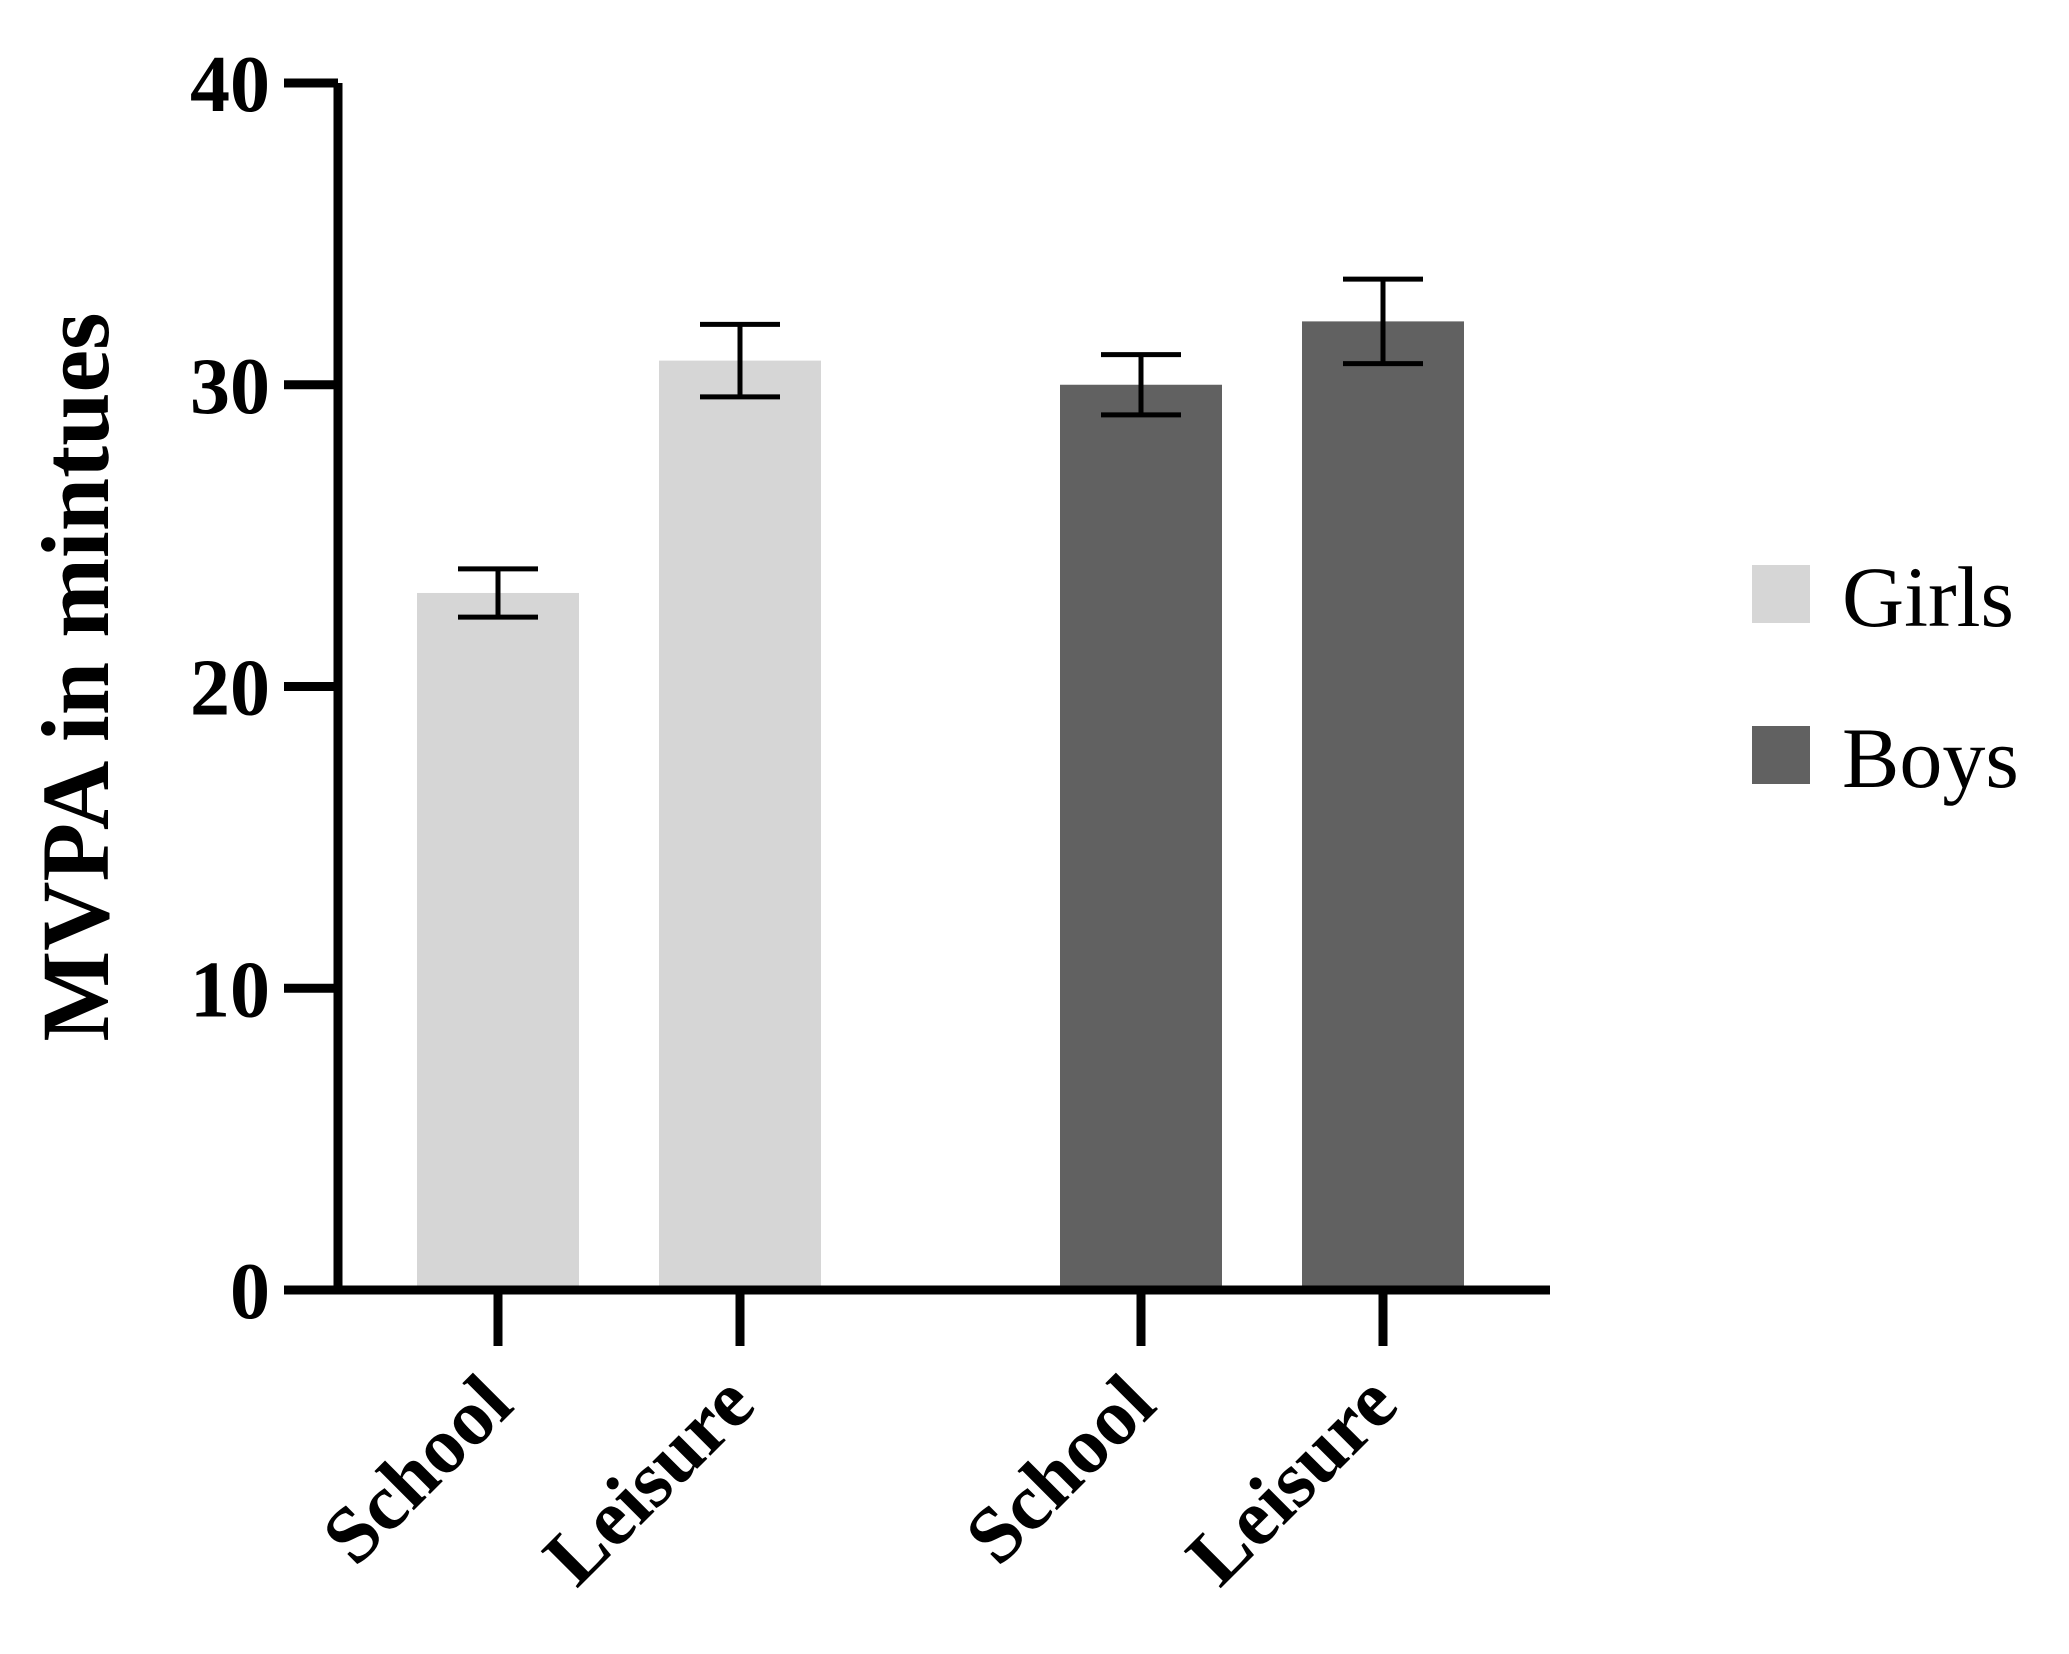 The image size is (2069, 1654). Describe the element at coordinates (75, 677) in the screenshot. I see `y-axis-title: MVPA in mintues` at that location.